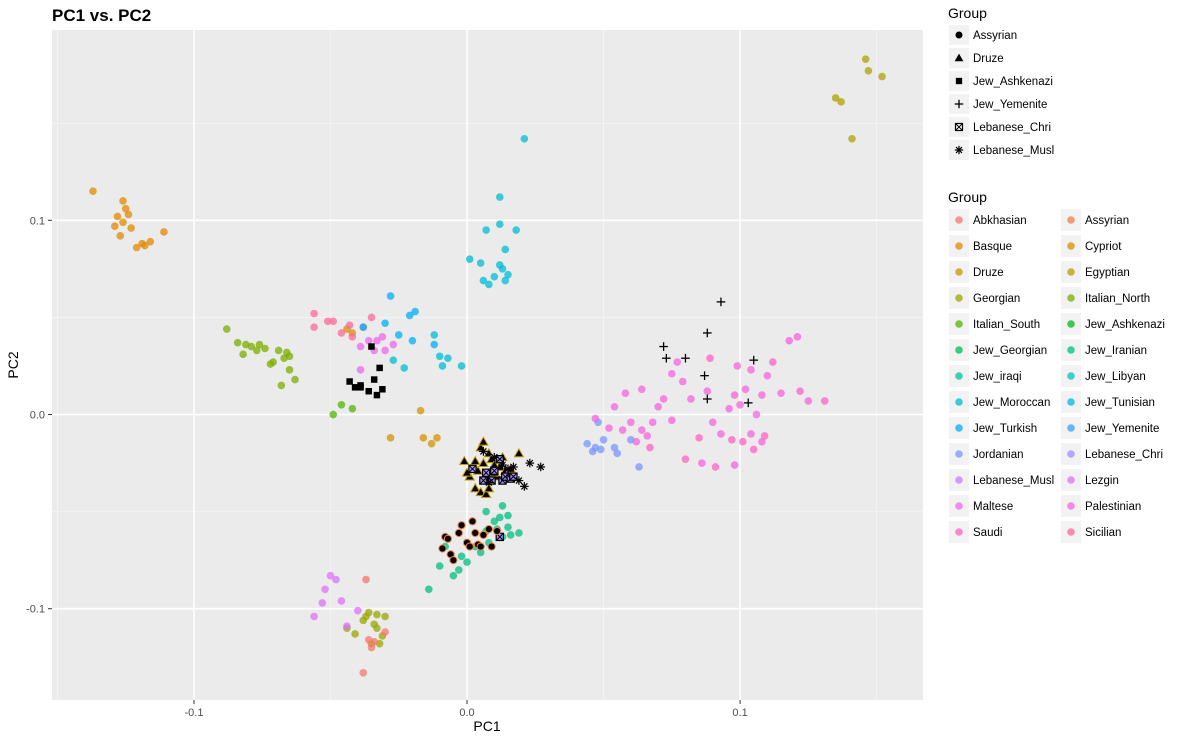  What do you see at coordinates (1107, 221) in the screenshot?
I see `color-legend-label: Assyrian` at bounding box center [1107, 221].